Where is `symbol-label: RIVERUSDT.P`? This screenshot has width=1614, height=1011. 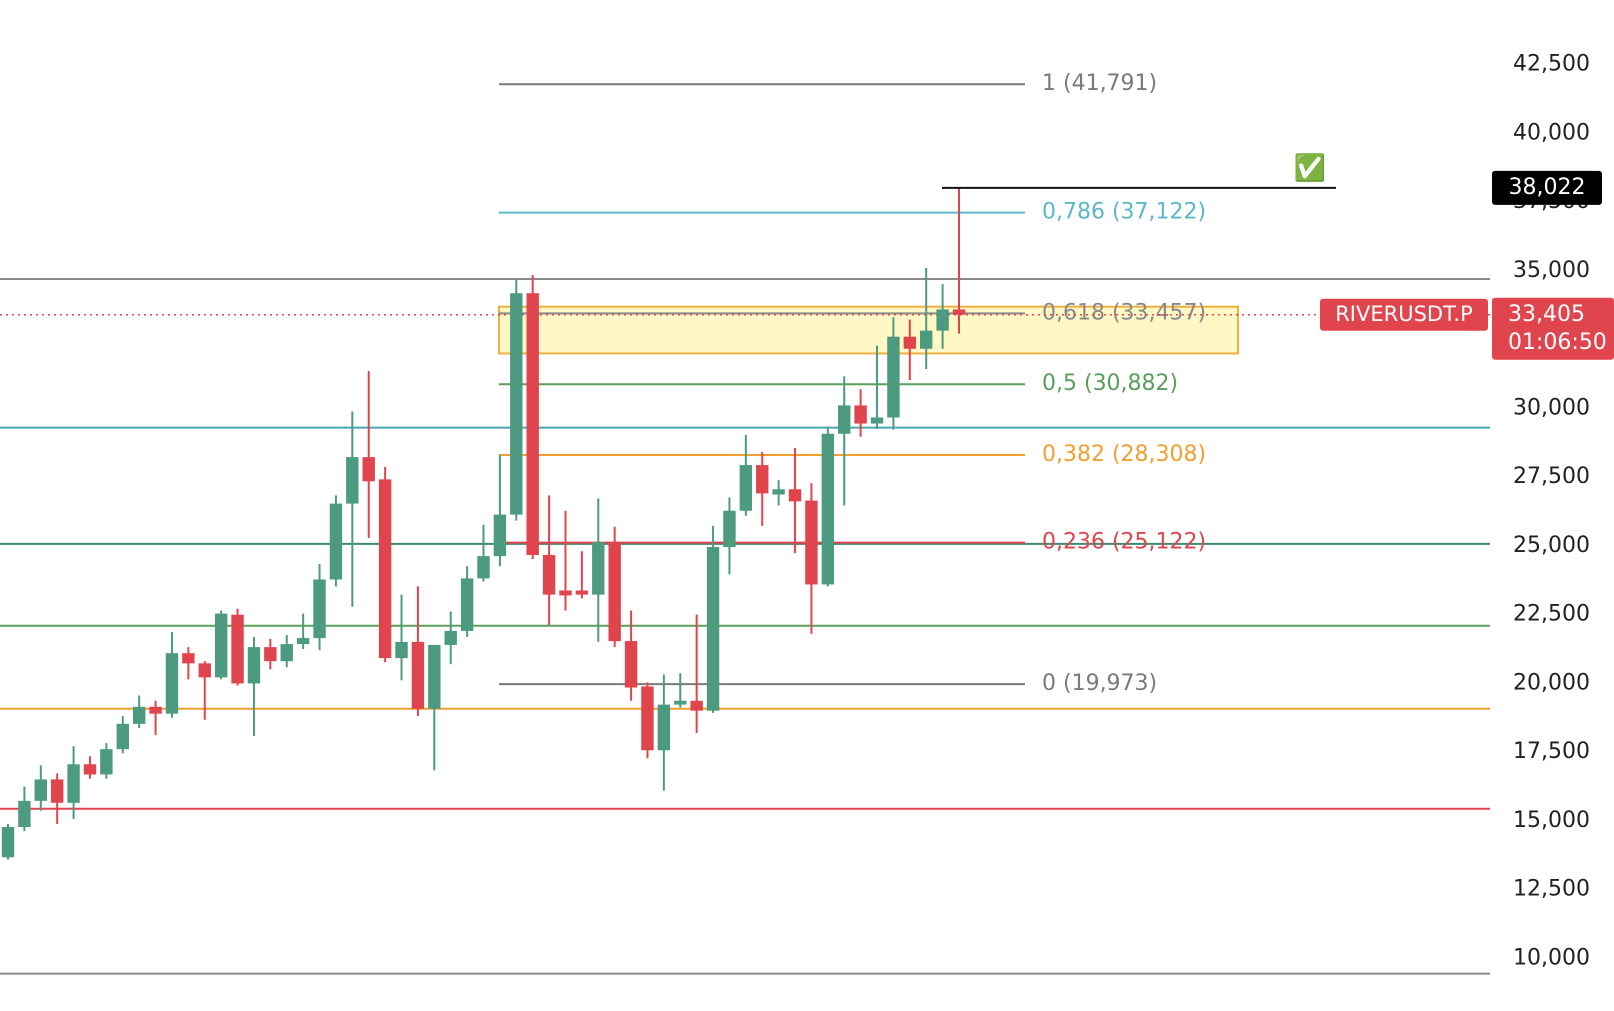 symbol-label: RIVERUSDT.P is located at coordinates (1404, 314).